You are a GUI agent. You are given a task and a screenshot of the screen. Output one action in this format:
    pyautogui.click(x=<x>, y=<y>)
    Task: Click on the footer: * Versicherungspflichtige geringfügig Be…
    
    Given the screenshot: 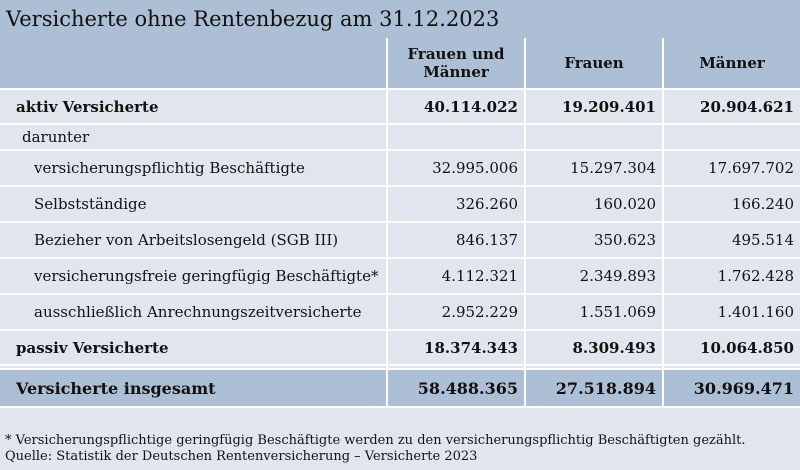 What is the action you would take?
    pyautogui.click(x=375, y=449)
    